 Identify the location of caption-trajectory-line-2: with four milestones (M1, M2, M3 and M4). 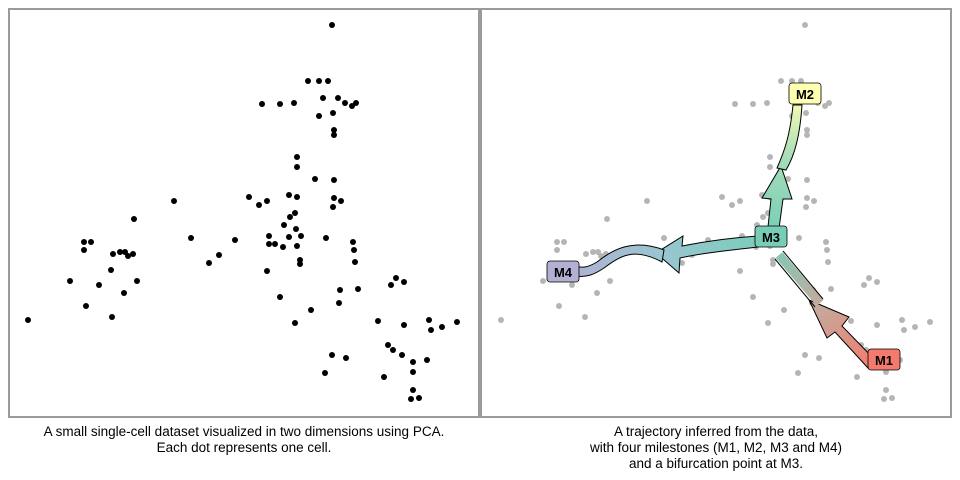
(716, 447).